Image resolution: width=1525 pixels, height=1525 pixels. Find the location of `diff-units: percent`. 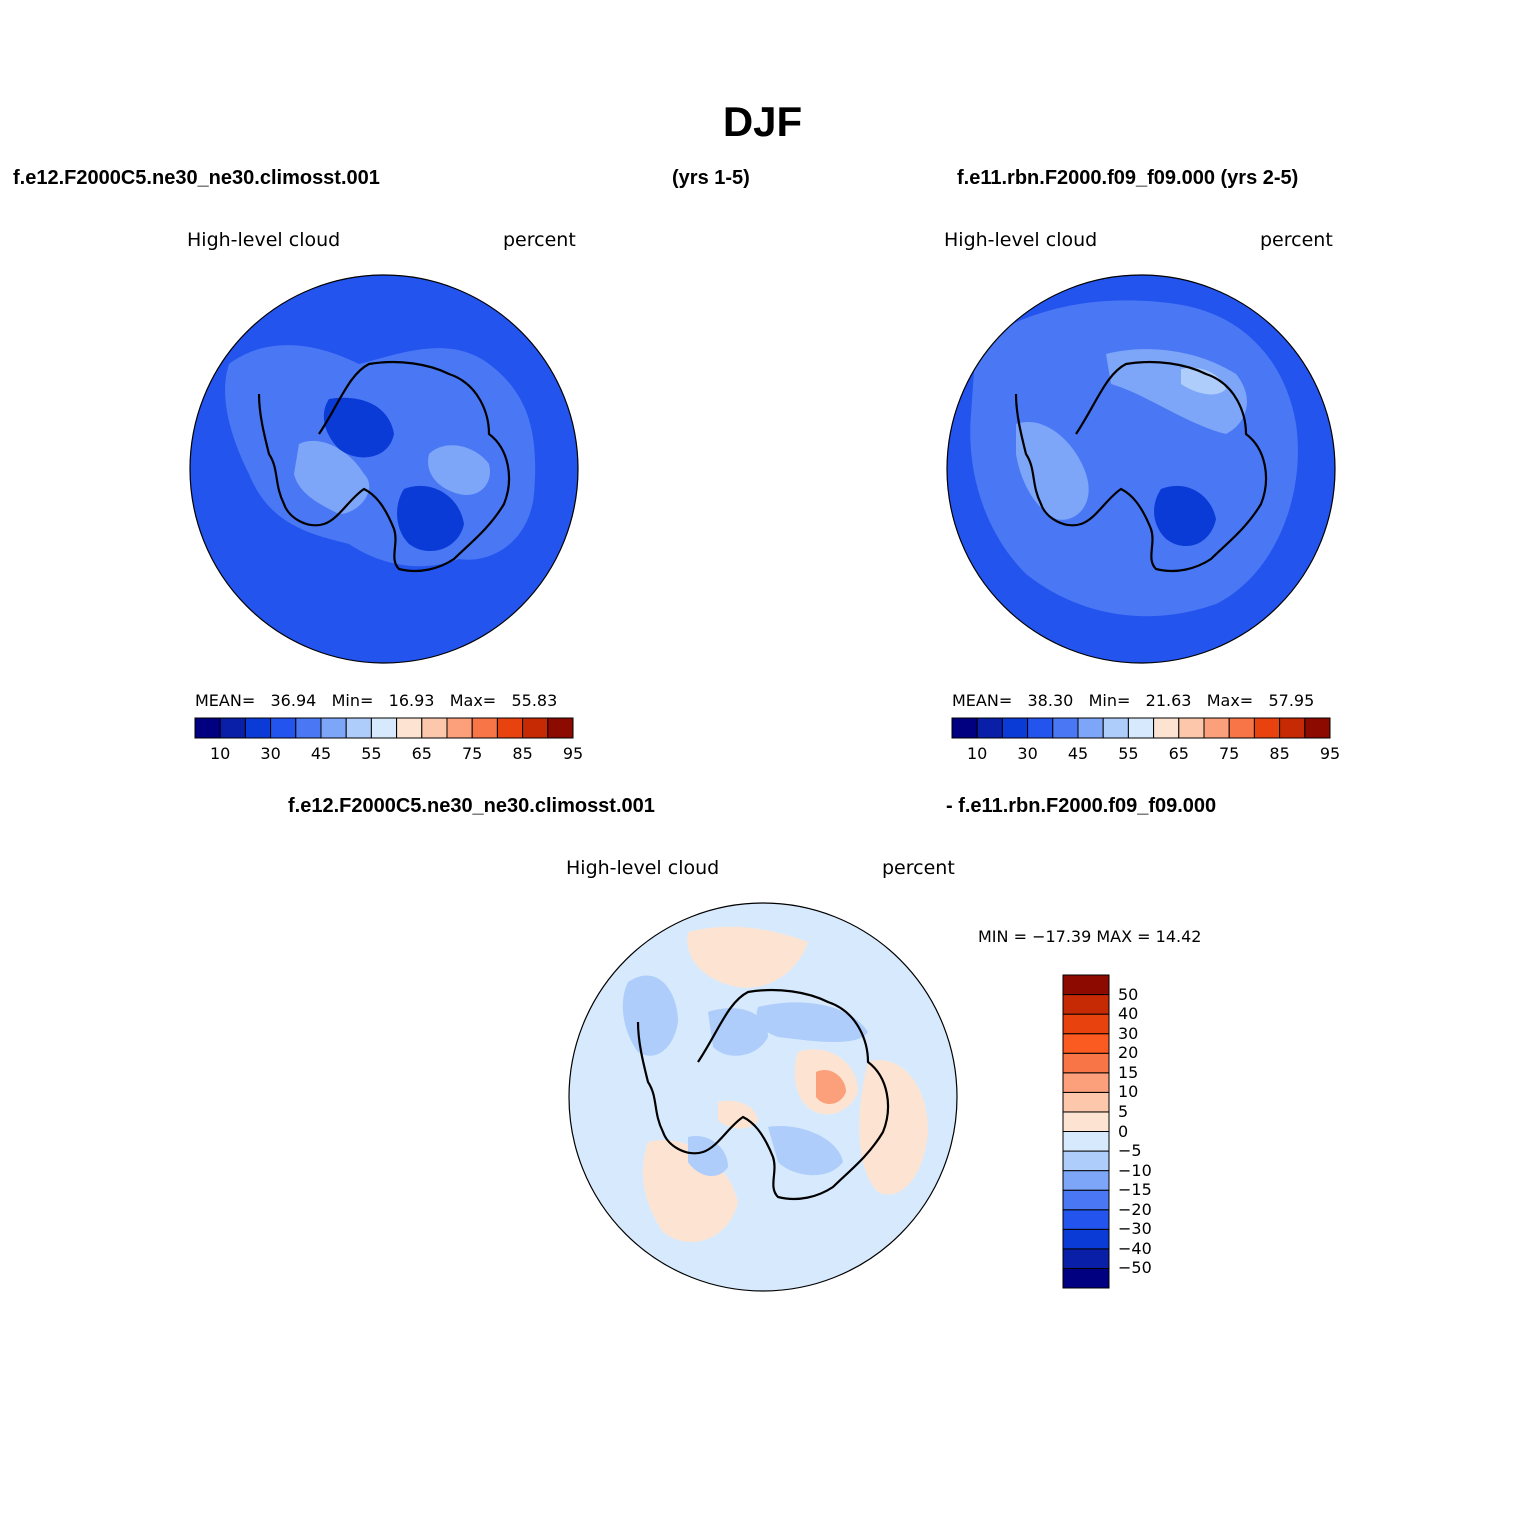

diff-units: percent is located at coordinates (918, 868).